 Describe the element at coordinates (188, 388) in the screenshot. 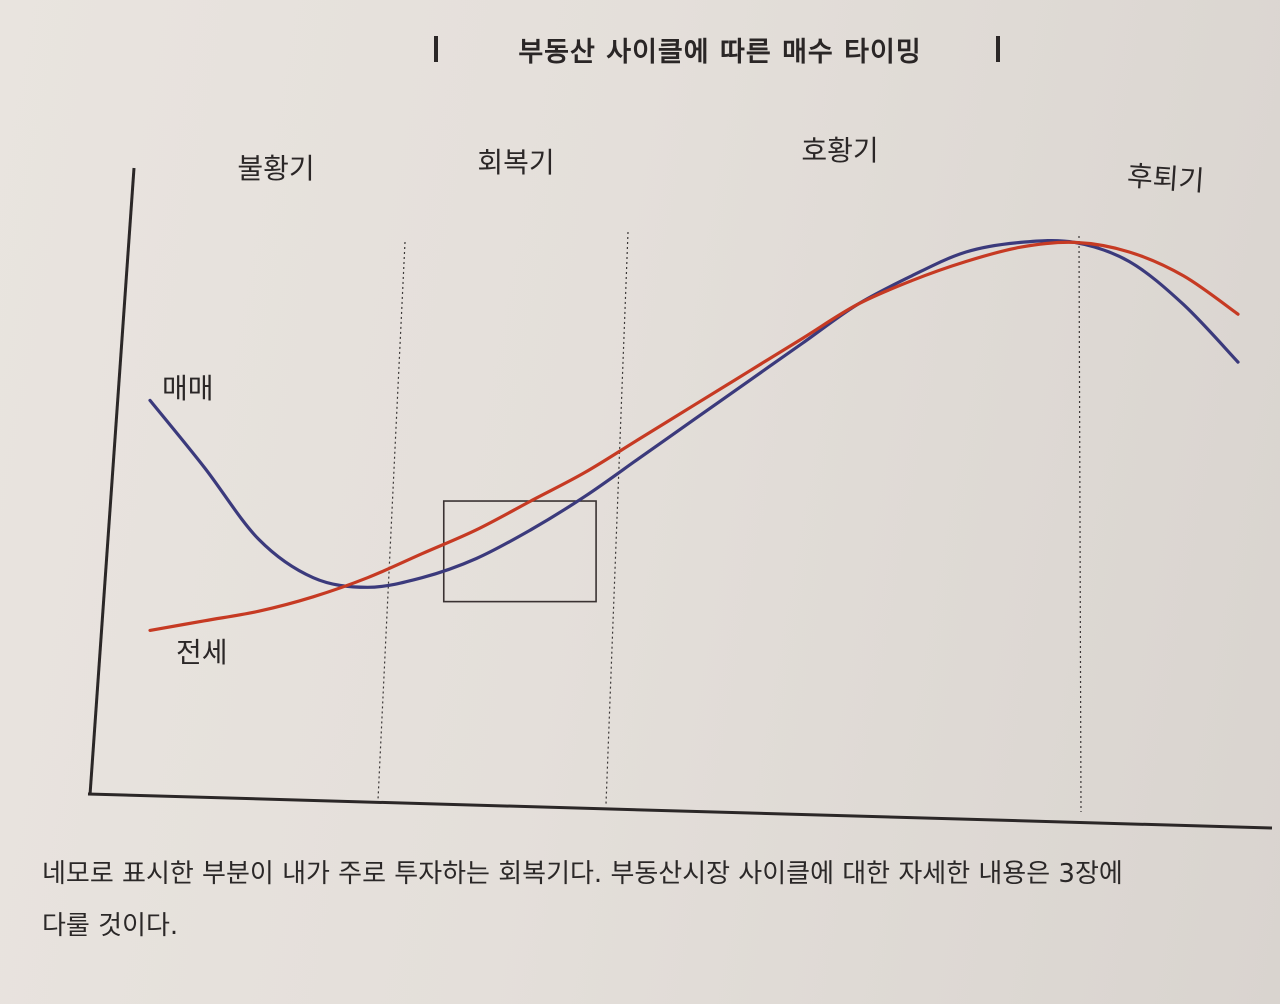

I see `series-label-1: 매매` at that location.